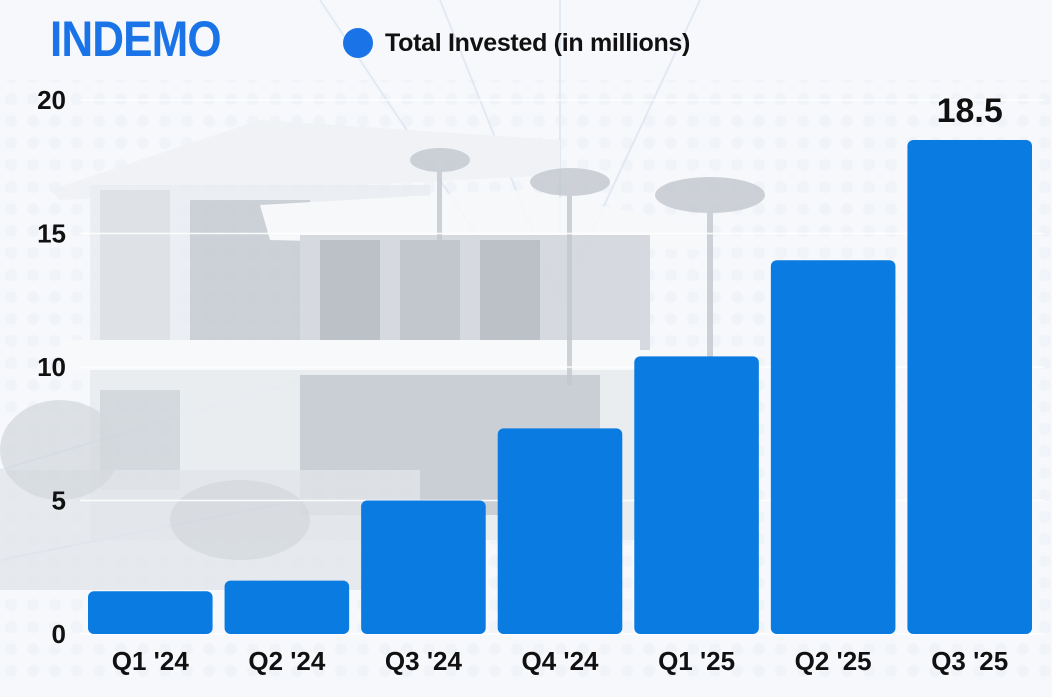  What do you see at coordinates (59, 634) in the screenshot?
I see `y-tick-label: 0` at bounding box center [59, 634].